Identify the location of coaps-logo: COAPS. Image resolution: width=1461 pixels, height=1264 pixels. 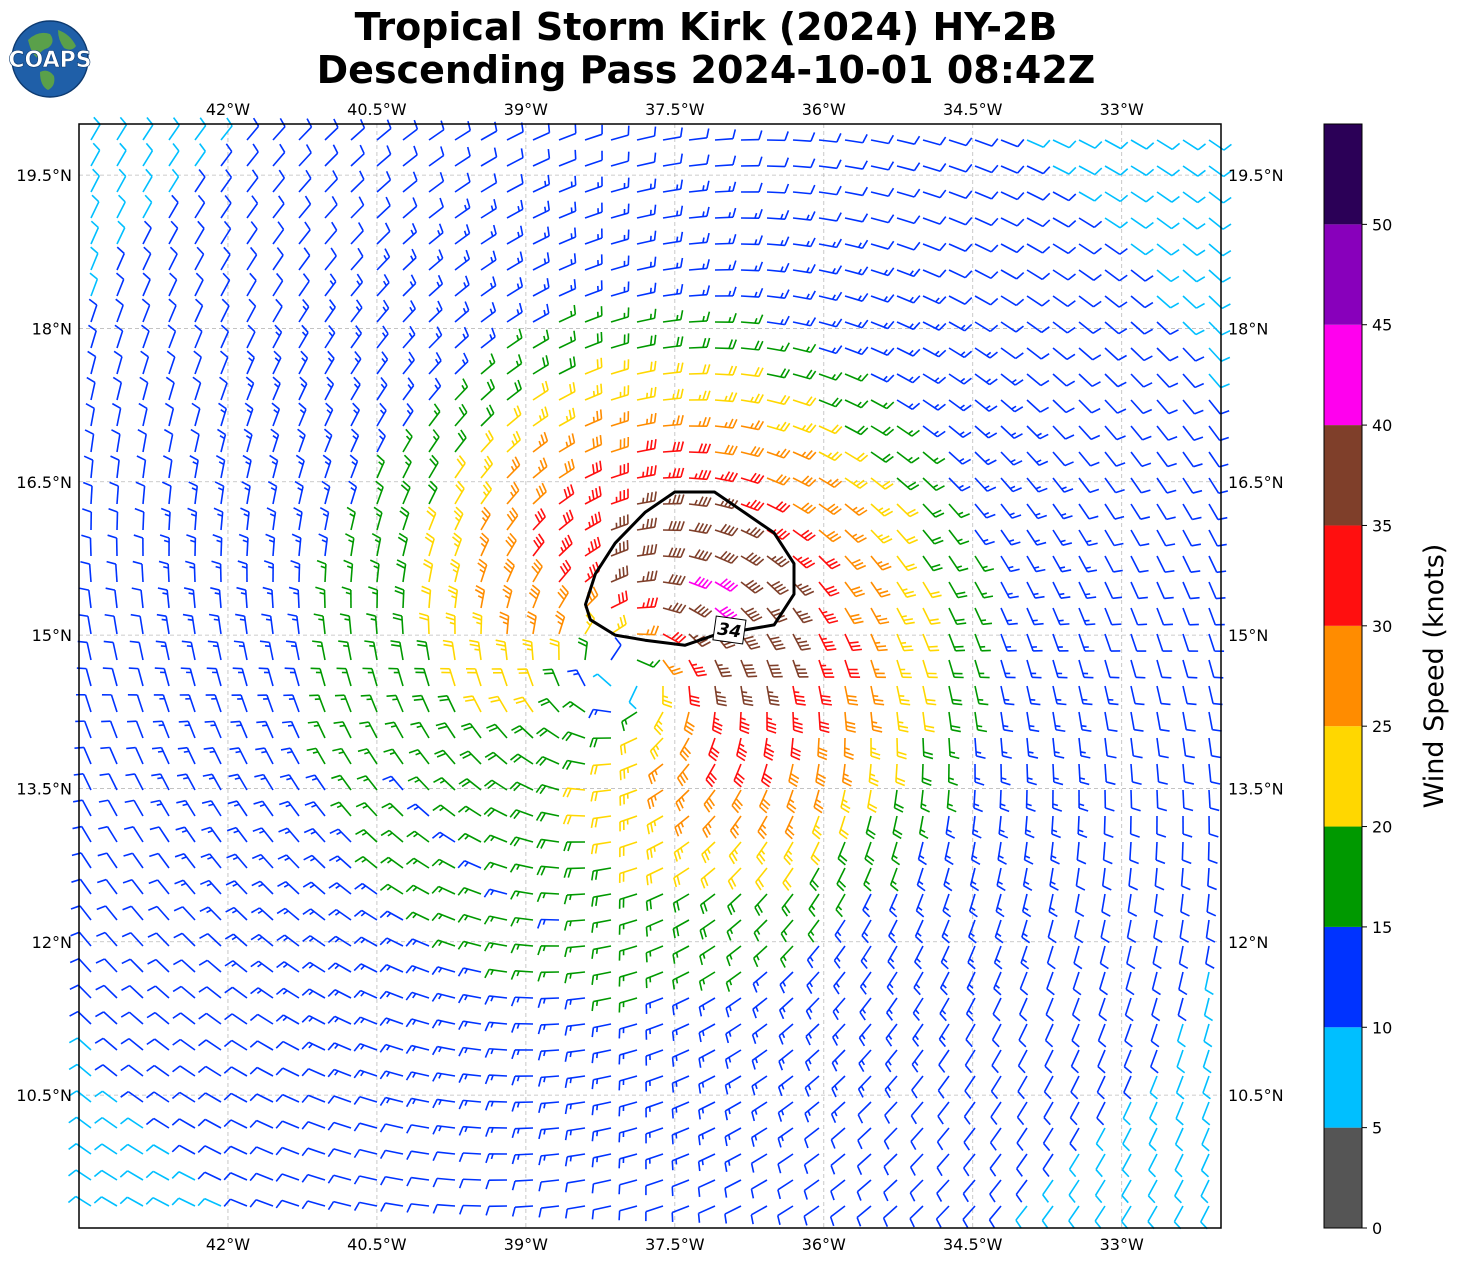
(50, 59).